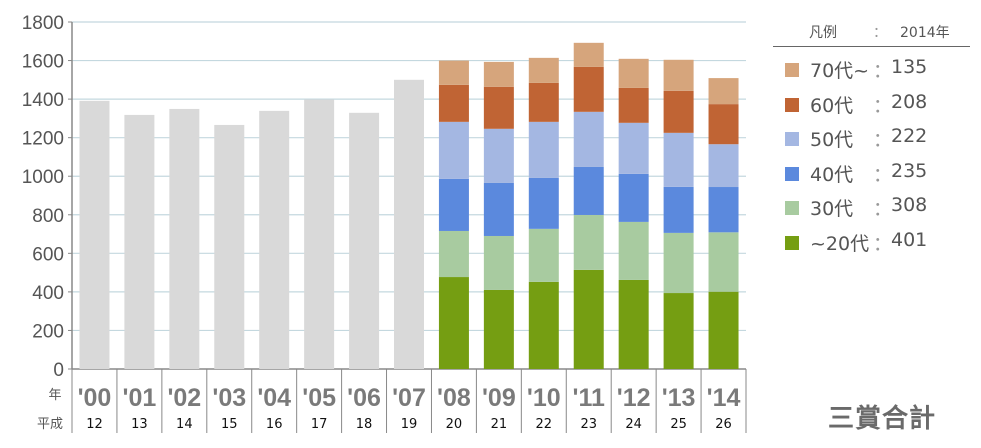 The width and height of the screenshot is (981, 448). Describe the element at coordinates (909, 239) in the screenshot. I see `legend-value: 401` at that location.